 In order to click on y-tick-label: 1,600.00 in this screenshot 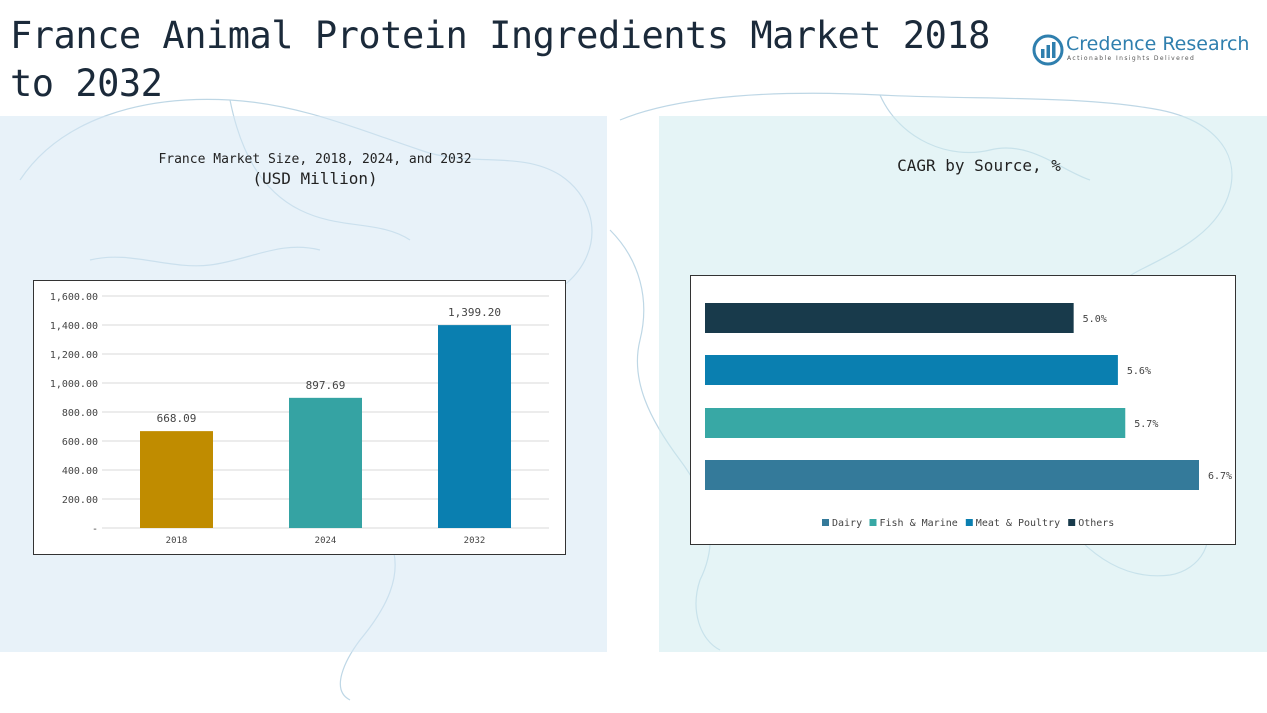, I will do `click(74, 297)`.